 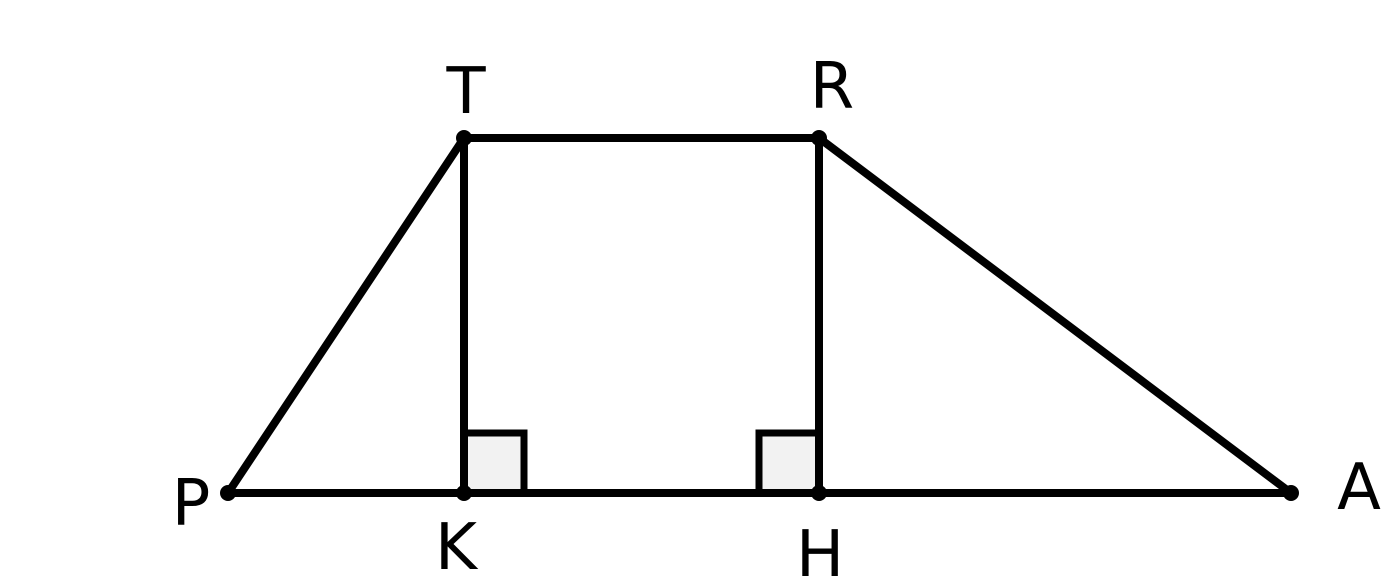 I want to click on vertex-k, so click(x=464, y=493).